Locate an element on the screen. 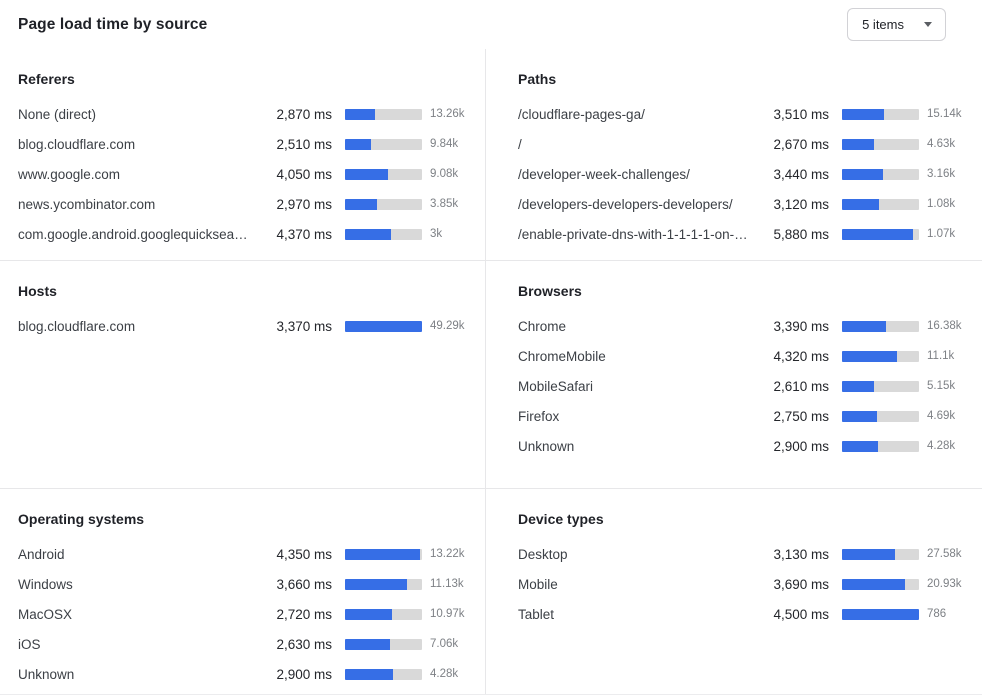  row-count: 786 is located at coordinates (937, 614).